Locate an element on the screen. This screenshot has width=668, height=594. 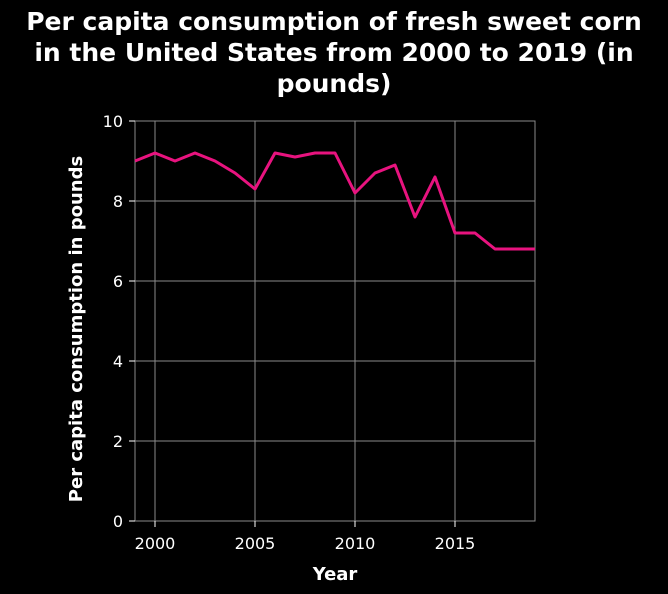
x-axis-label: Year is located at coordinates (335, 574).